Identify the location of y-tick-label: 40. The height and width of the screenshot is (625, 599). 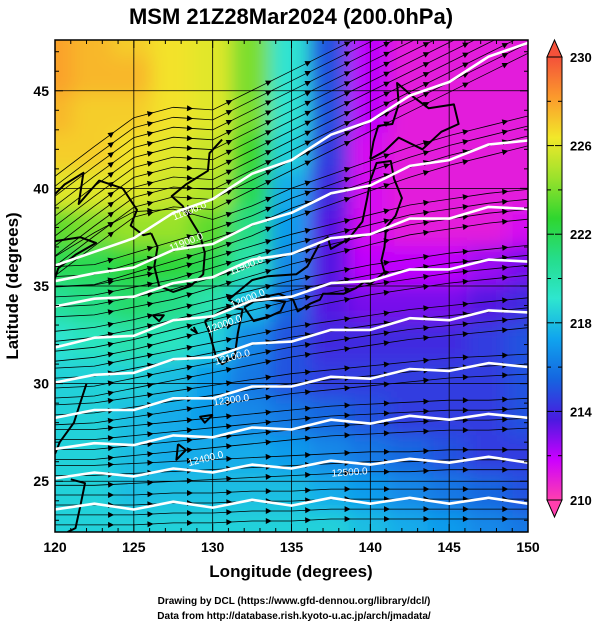
(41, 188).